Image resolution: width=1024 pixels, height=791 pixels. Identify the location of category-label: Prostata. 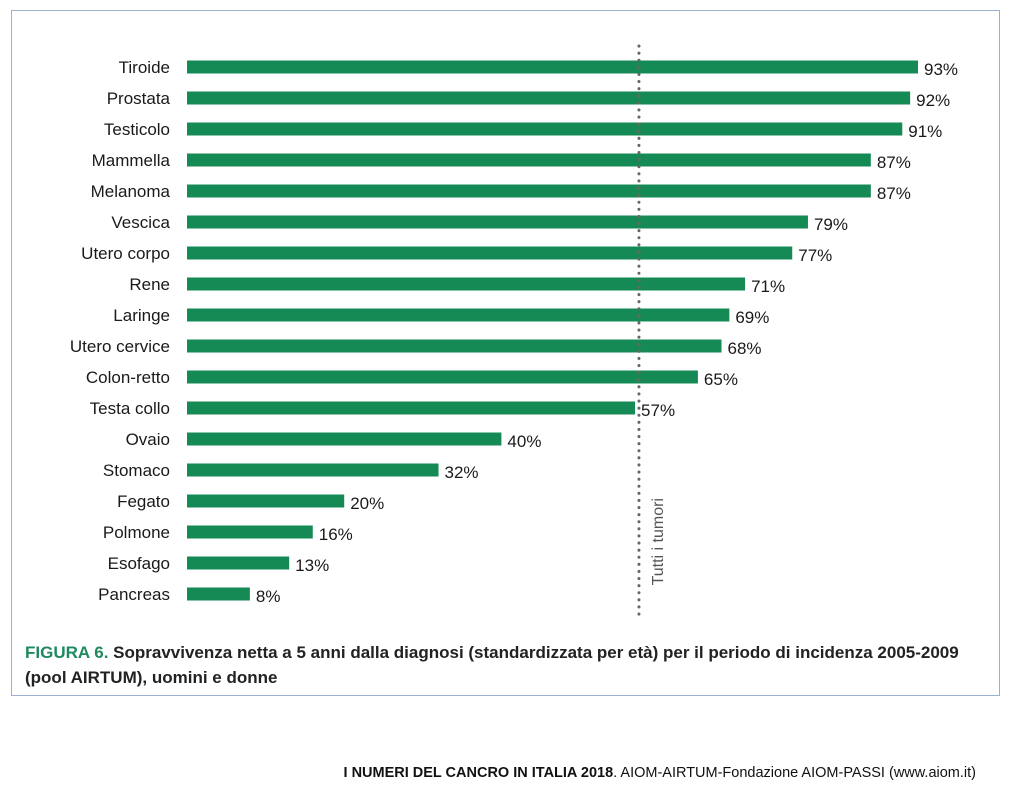
(139, 98).